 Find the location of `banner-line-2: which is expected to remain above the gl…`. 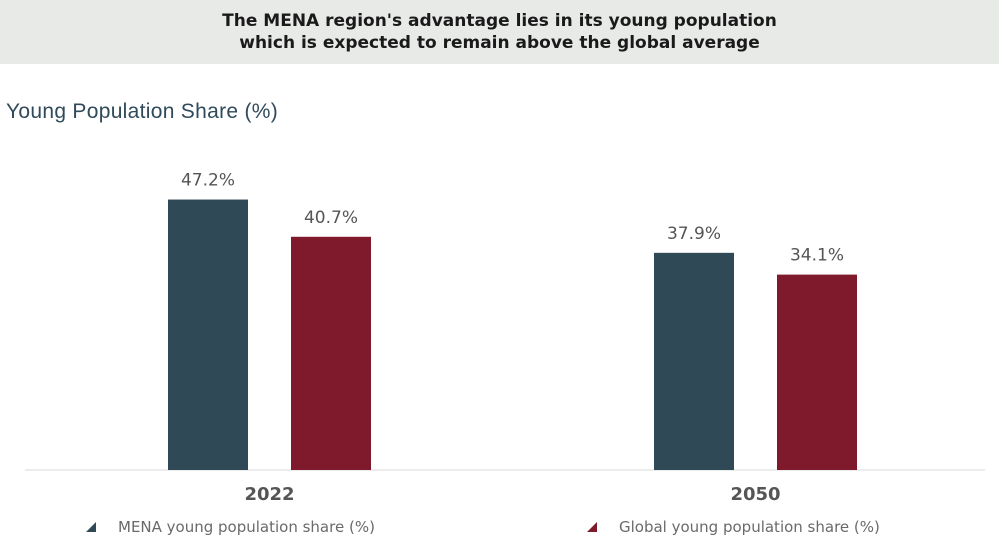

banner-line-2: which is expected to remain above the gl… is located at coordinates (499, 43).